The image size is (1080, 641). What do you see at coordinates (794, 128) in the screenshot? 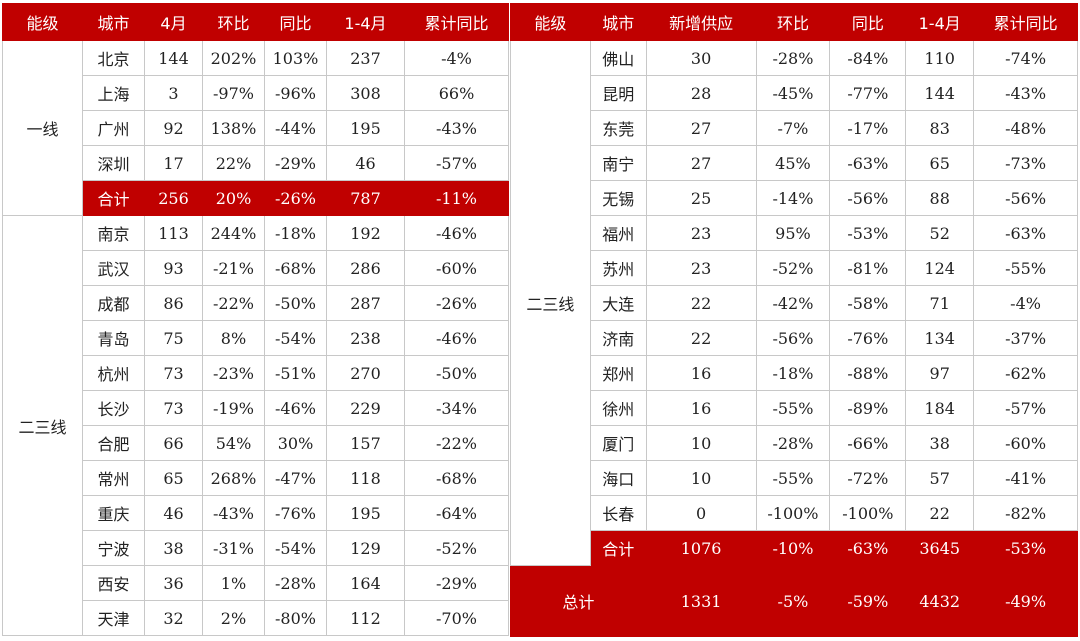
I see `table-row: 东莞 27 -7% -17% 83 -48%` at bounding box center [794, 128].